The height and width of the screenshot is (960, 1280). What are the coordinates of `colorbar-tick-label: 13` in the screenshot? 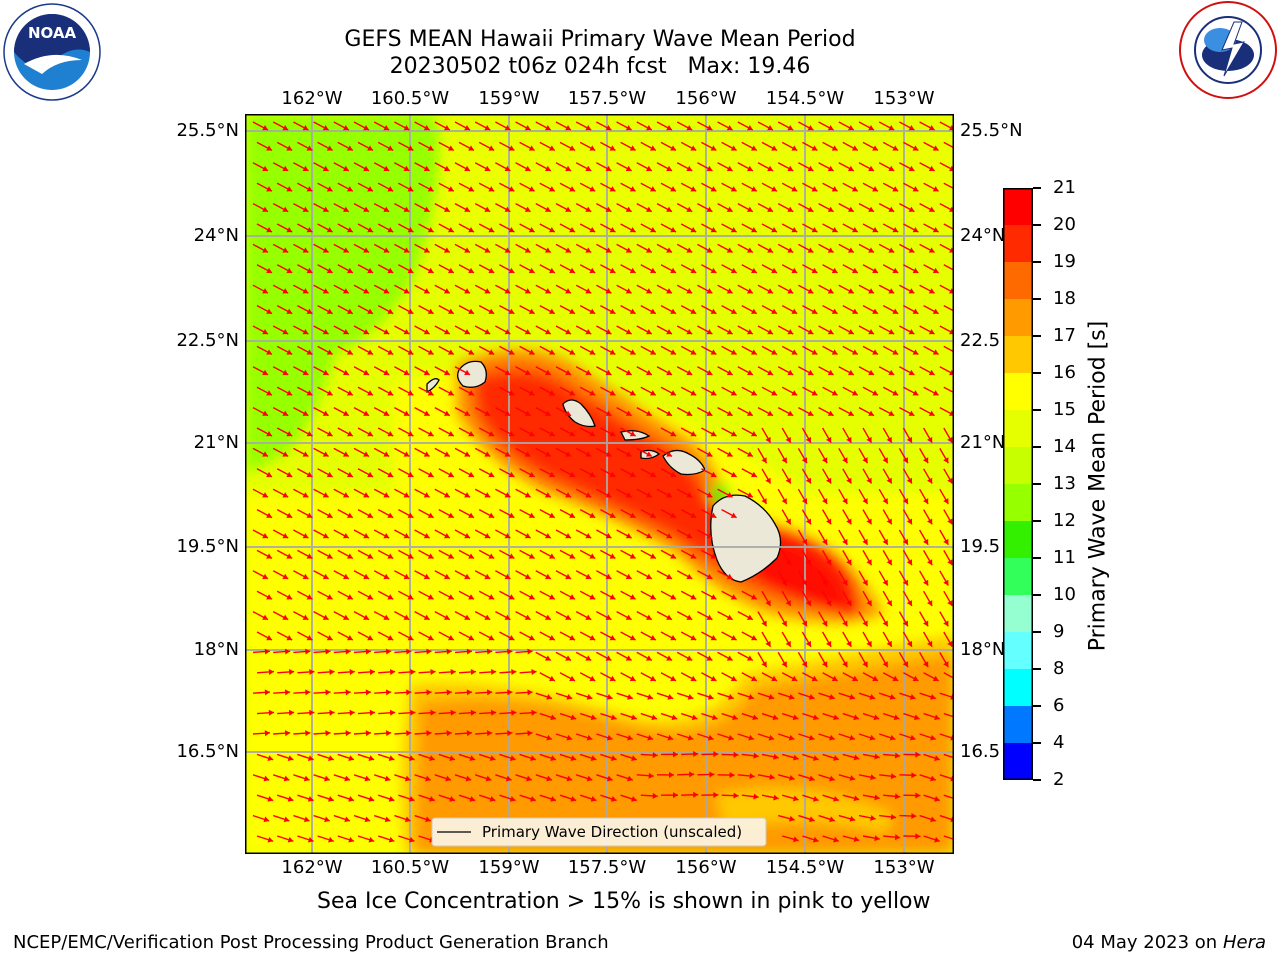 It's located at (1064, 483).